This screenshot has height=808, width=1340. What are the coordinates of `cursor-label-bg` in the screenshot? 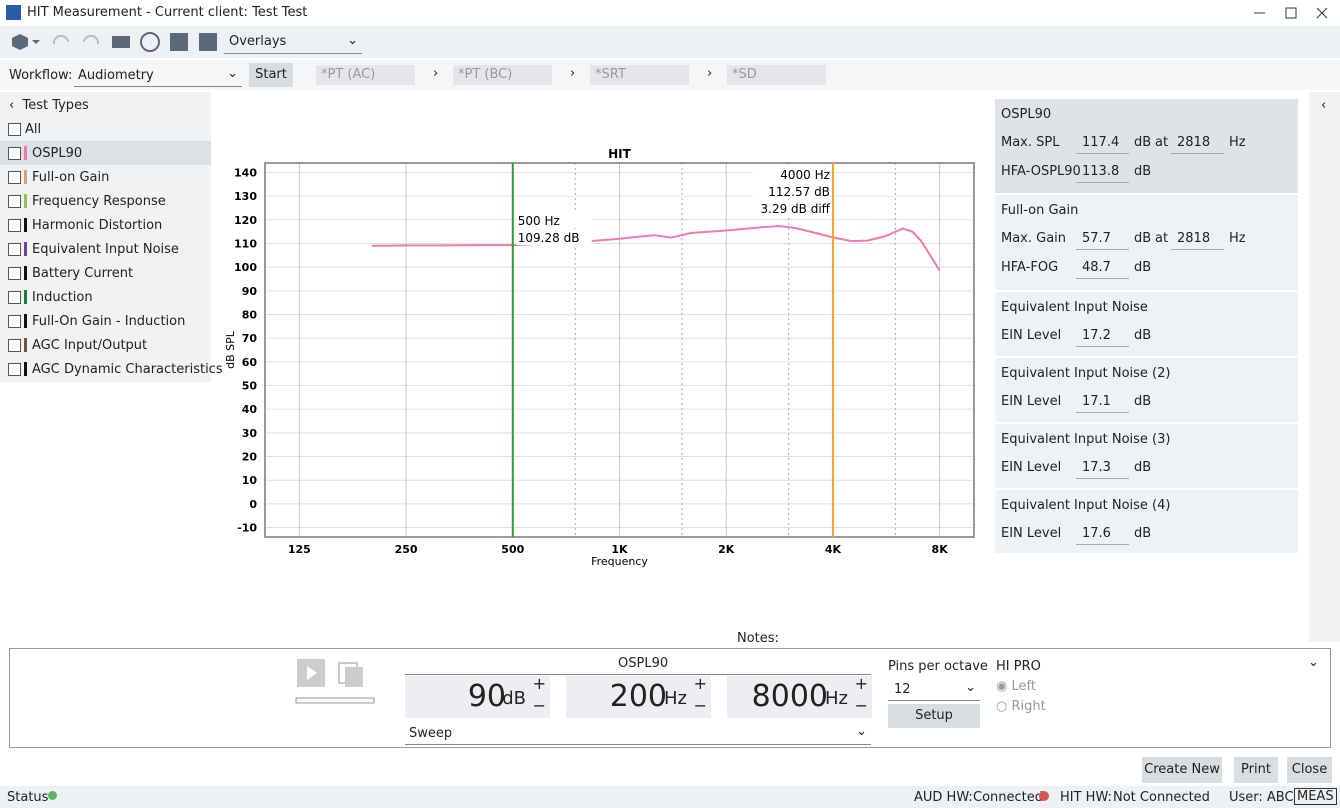 It's located at (790, 191).